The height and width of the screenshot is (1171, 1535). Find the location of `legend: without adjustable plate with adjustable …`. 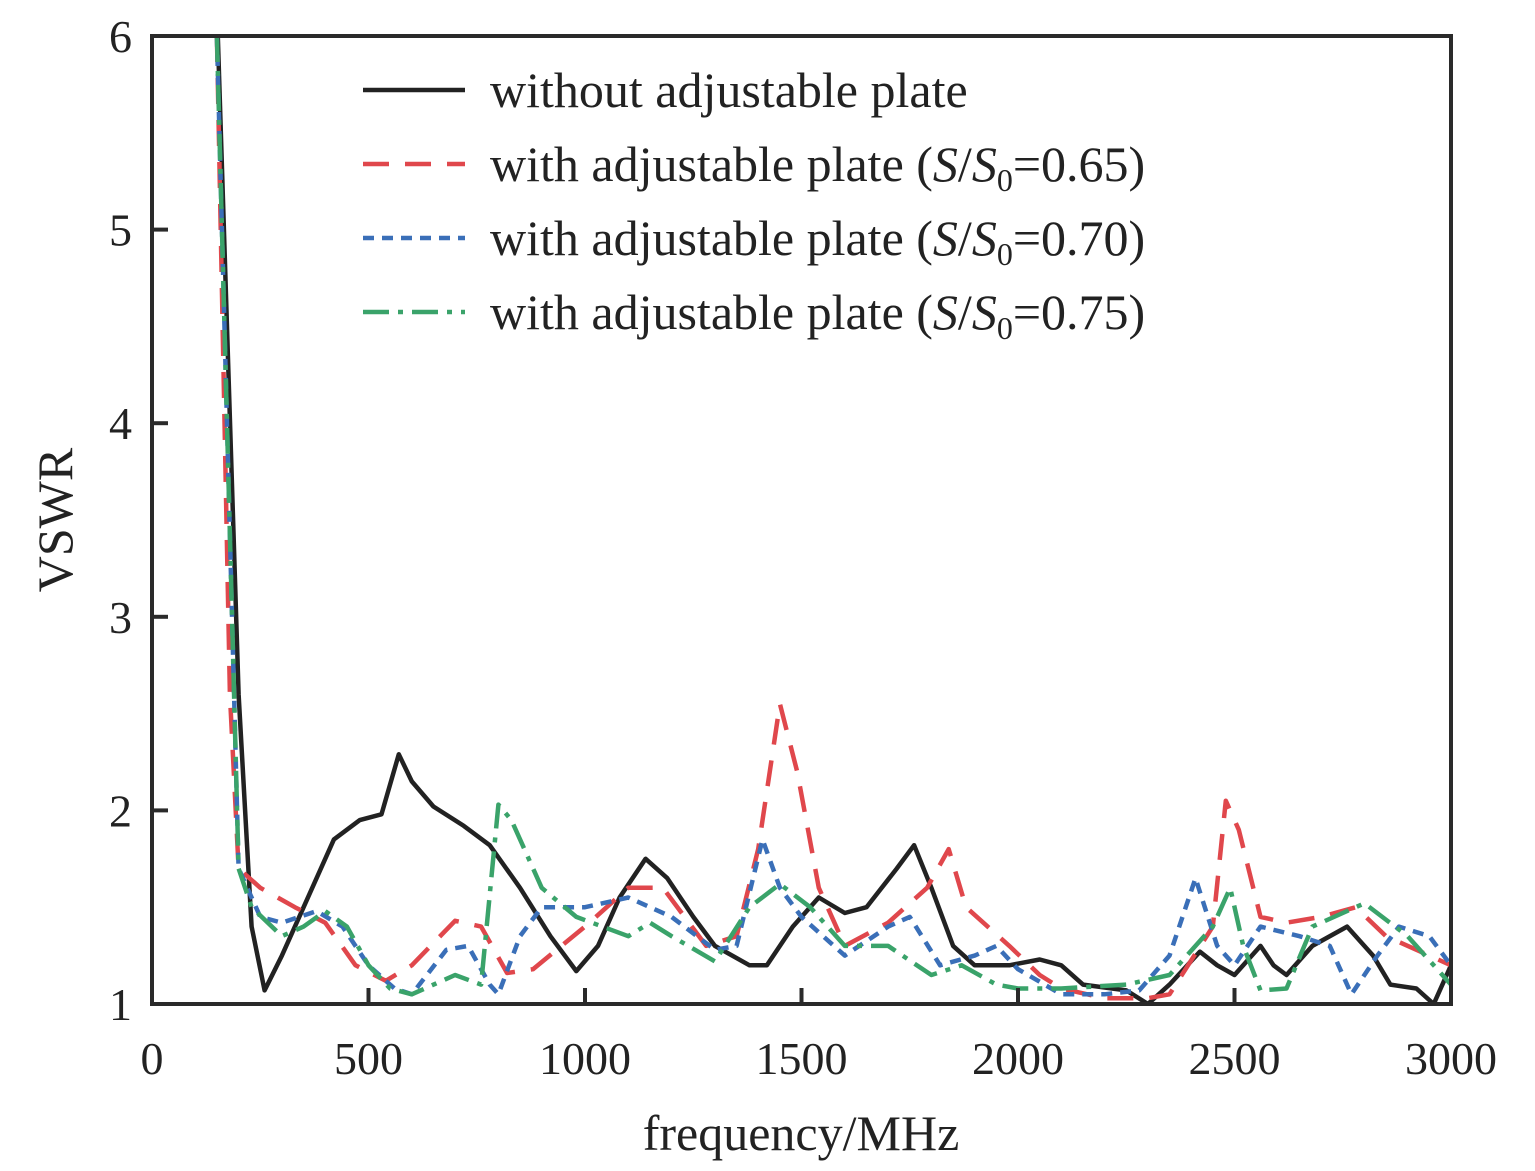

legend: without adjustable plate with adjustable … is located at coordinates (754, 204).